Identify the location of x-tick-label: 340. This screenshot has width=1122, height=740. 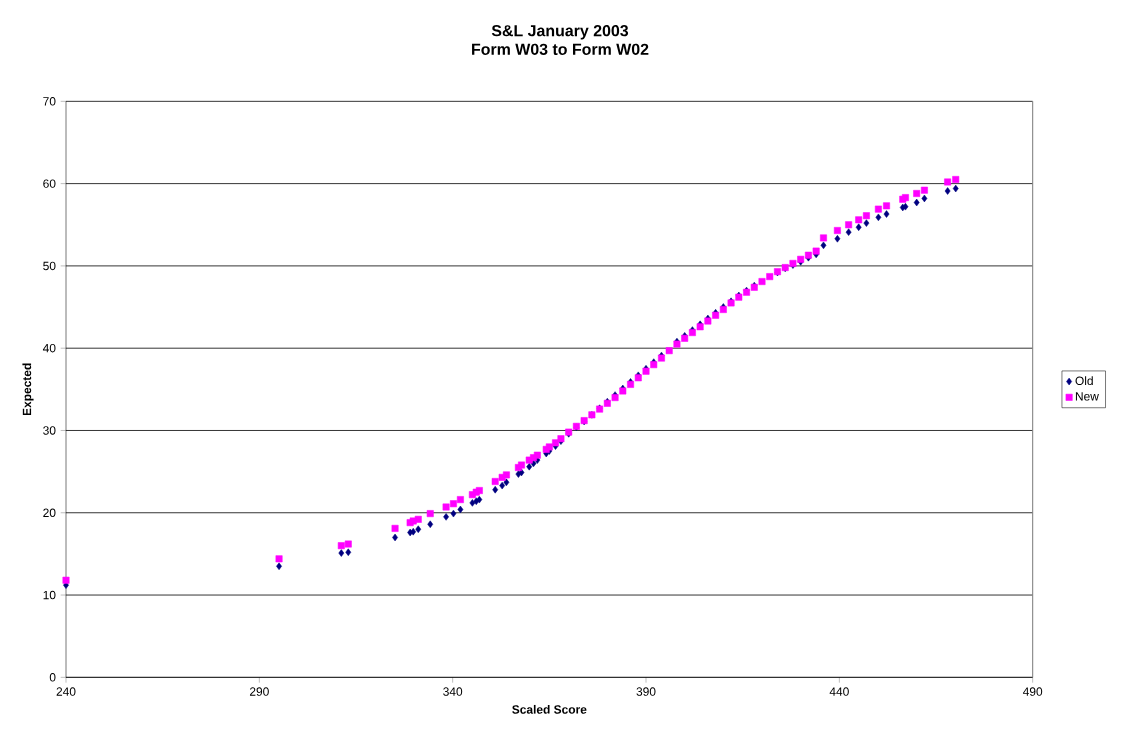
(453, 691).